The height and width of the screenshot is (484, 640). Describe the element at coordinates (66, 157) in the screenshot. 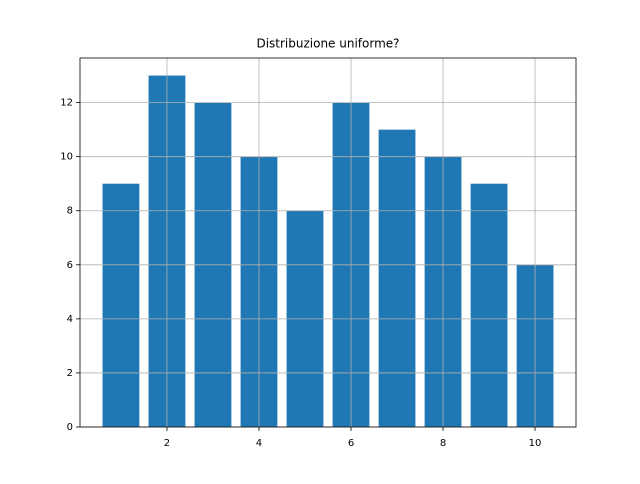

I see `y-tick-label: 10` at that location.